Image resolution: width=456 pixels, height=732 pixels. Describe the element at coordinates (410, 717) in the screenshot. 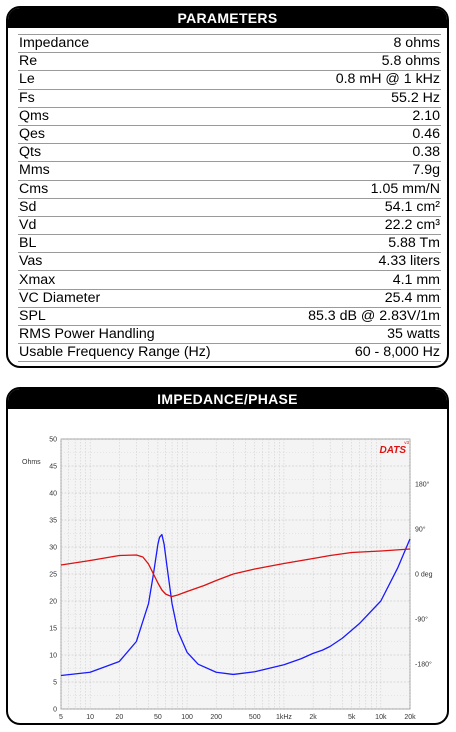

I see `x-tick-label: 20k` at that location.